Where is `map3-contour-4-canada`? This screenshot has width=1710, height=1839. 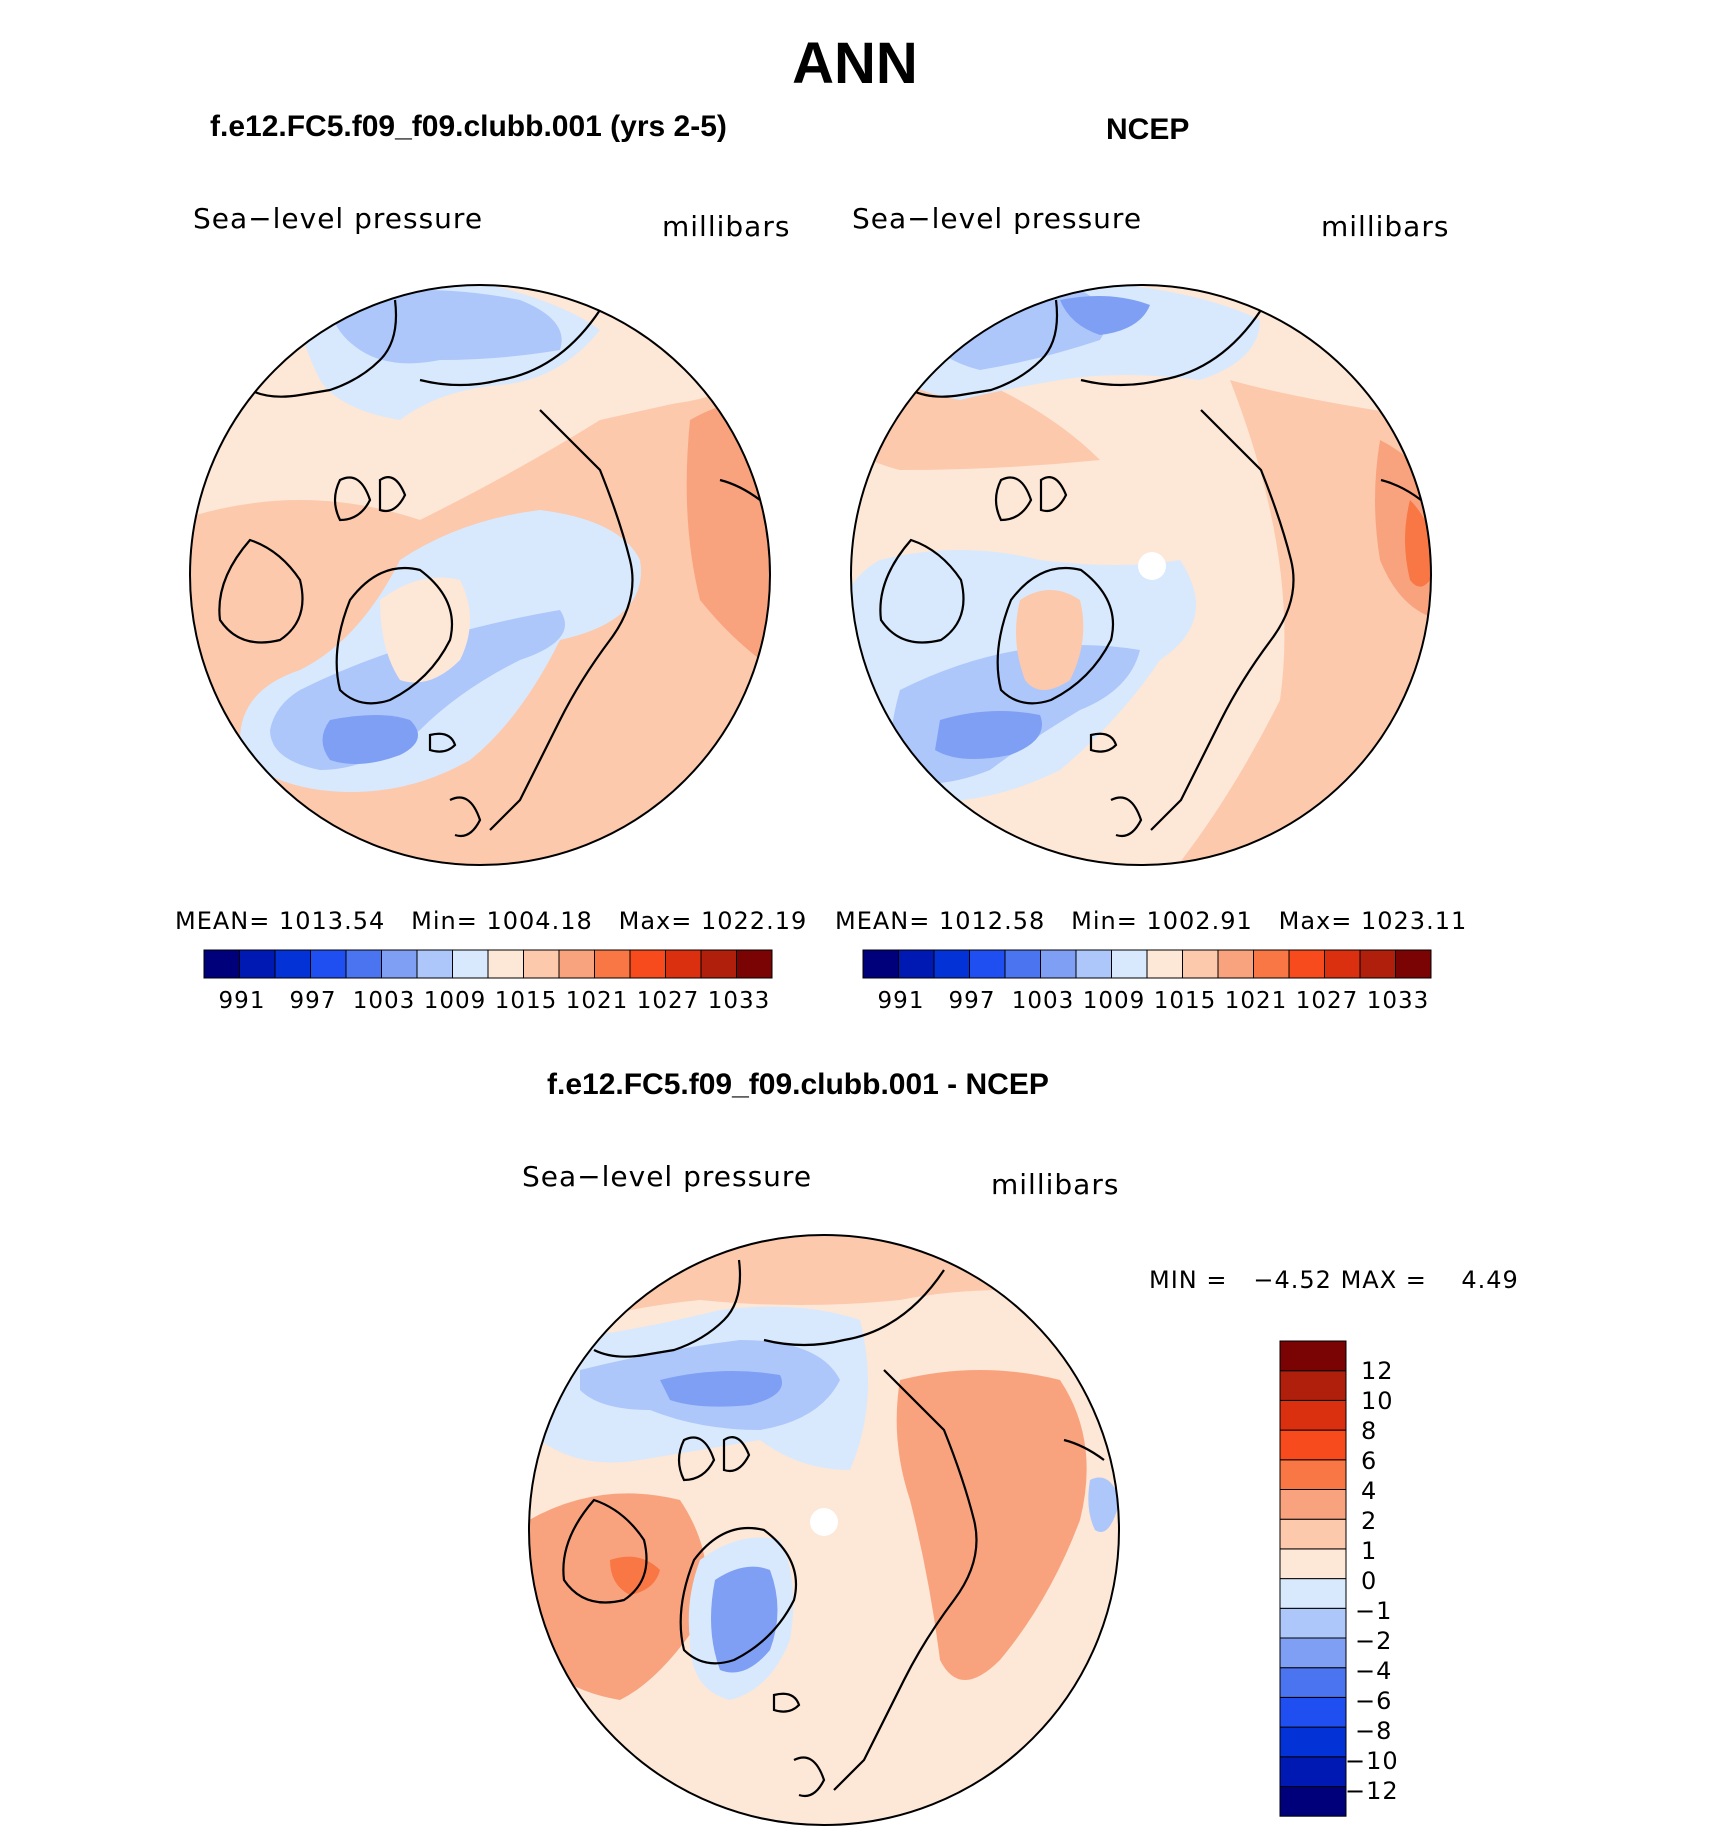 map3-contour-4-canada is located at coordinates (618, 1596).